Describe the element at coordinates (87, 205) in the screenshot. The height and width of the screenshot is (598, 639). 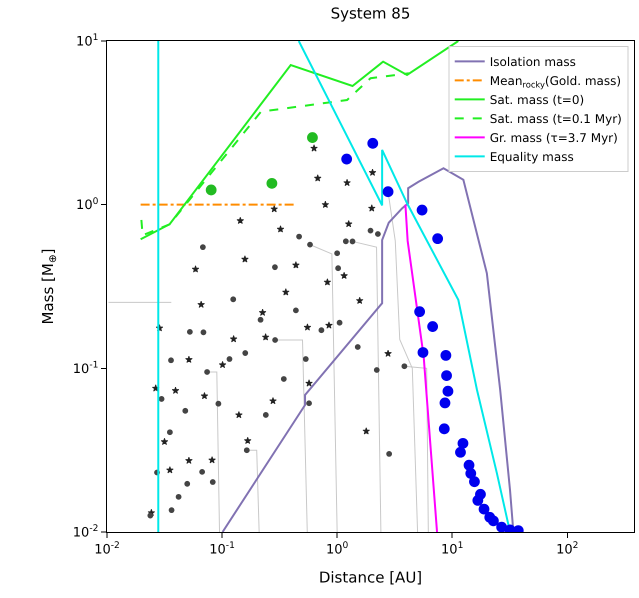
I see `y-tick-label: 10$^{0}$` at that location.